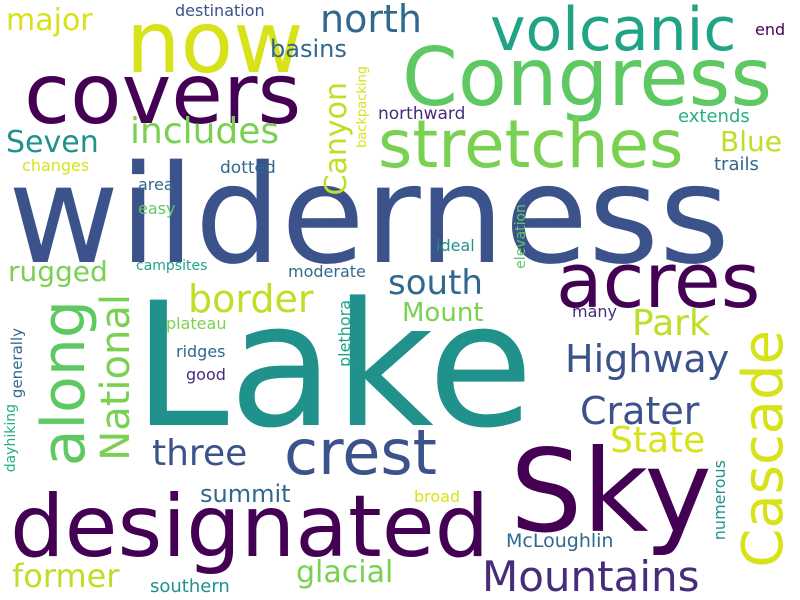 This screenshot has height=600, width=800. What do you see at coordinates (248, 168) in the screenshot?
I see `word-dotted: dotted` at bounding box center [248, 168].